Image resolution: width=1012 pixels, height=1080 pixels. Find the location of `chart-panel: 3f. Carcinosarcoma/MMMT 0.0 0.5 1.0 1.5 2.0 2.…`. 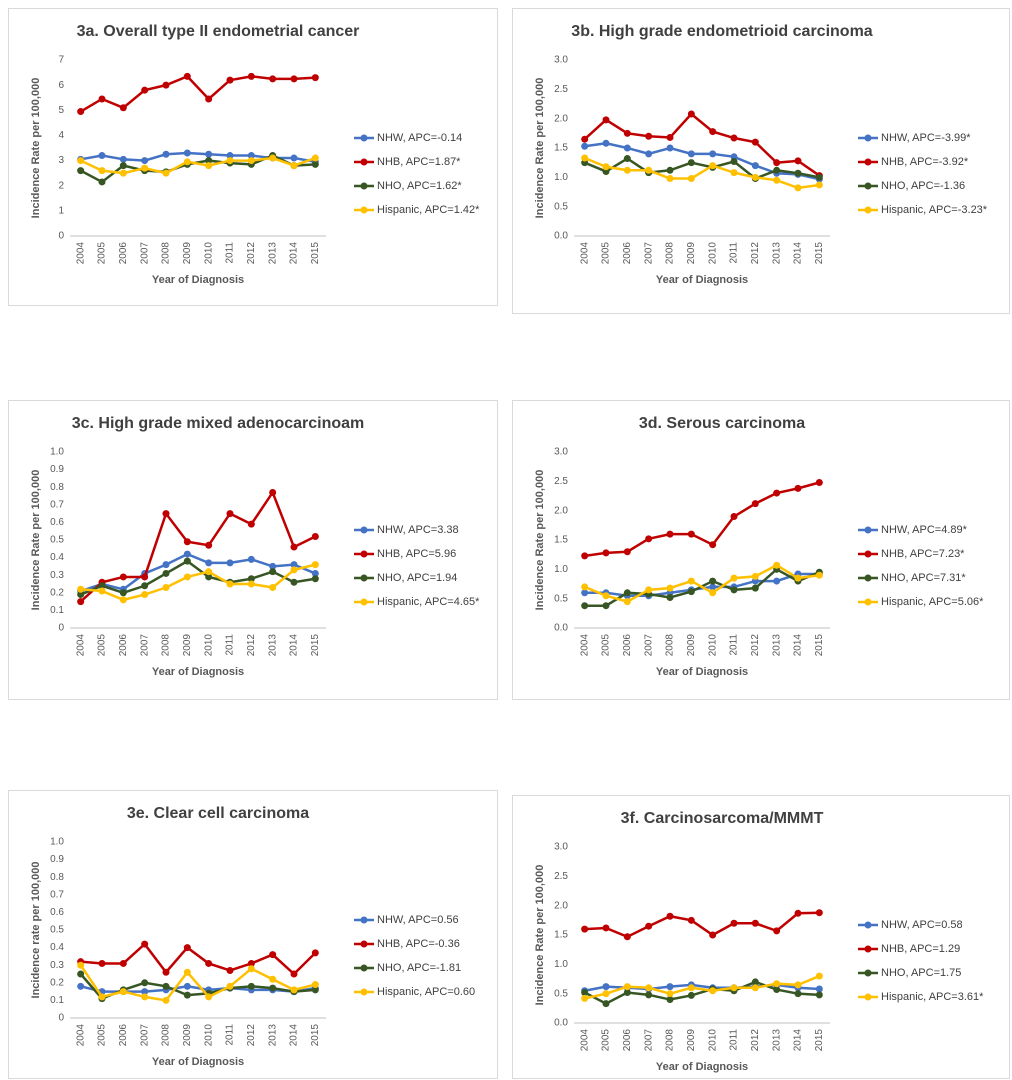

chart-panel: 3f. Carcinosarcoma/MMMT 0.0 0.5 1.0 1.5 2.0 2.… is located at coordinates (761, 937).